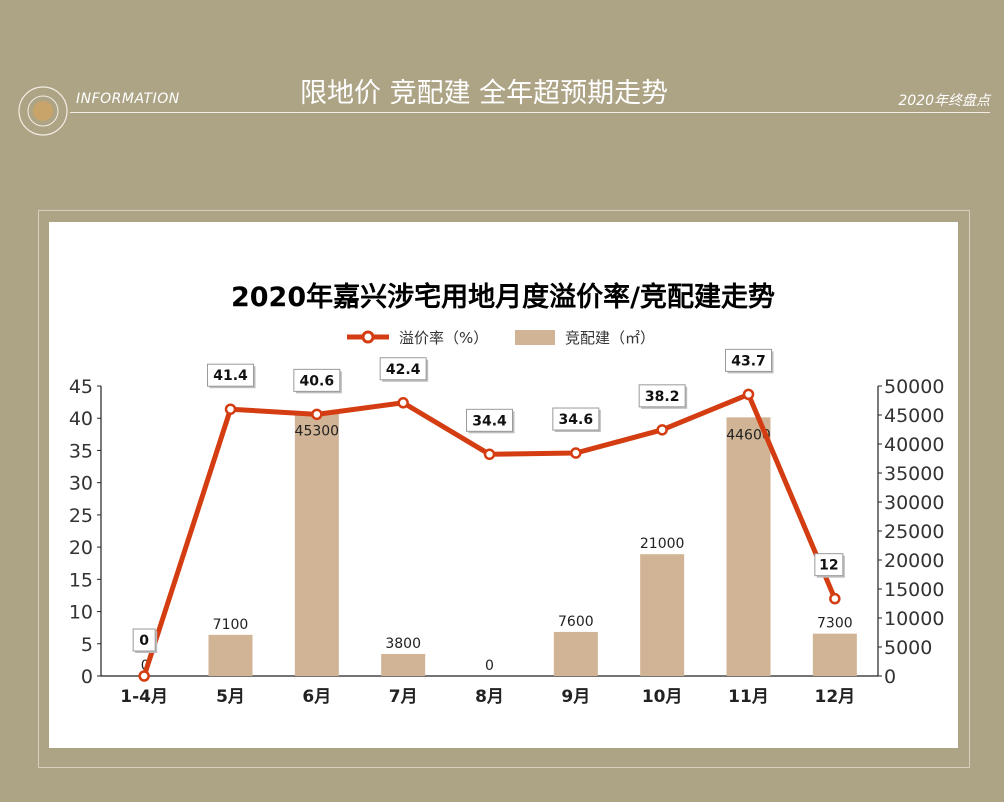 This screenshot has width=1004, height=802. I want to click on premium-rate-label: 34.4, so click(490, 421).